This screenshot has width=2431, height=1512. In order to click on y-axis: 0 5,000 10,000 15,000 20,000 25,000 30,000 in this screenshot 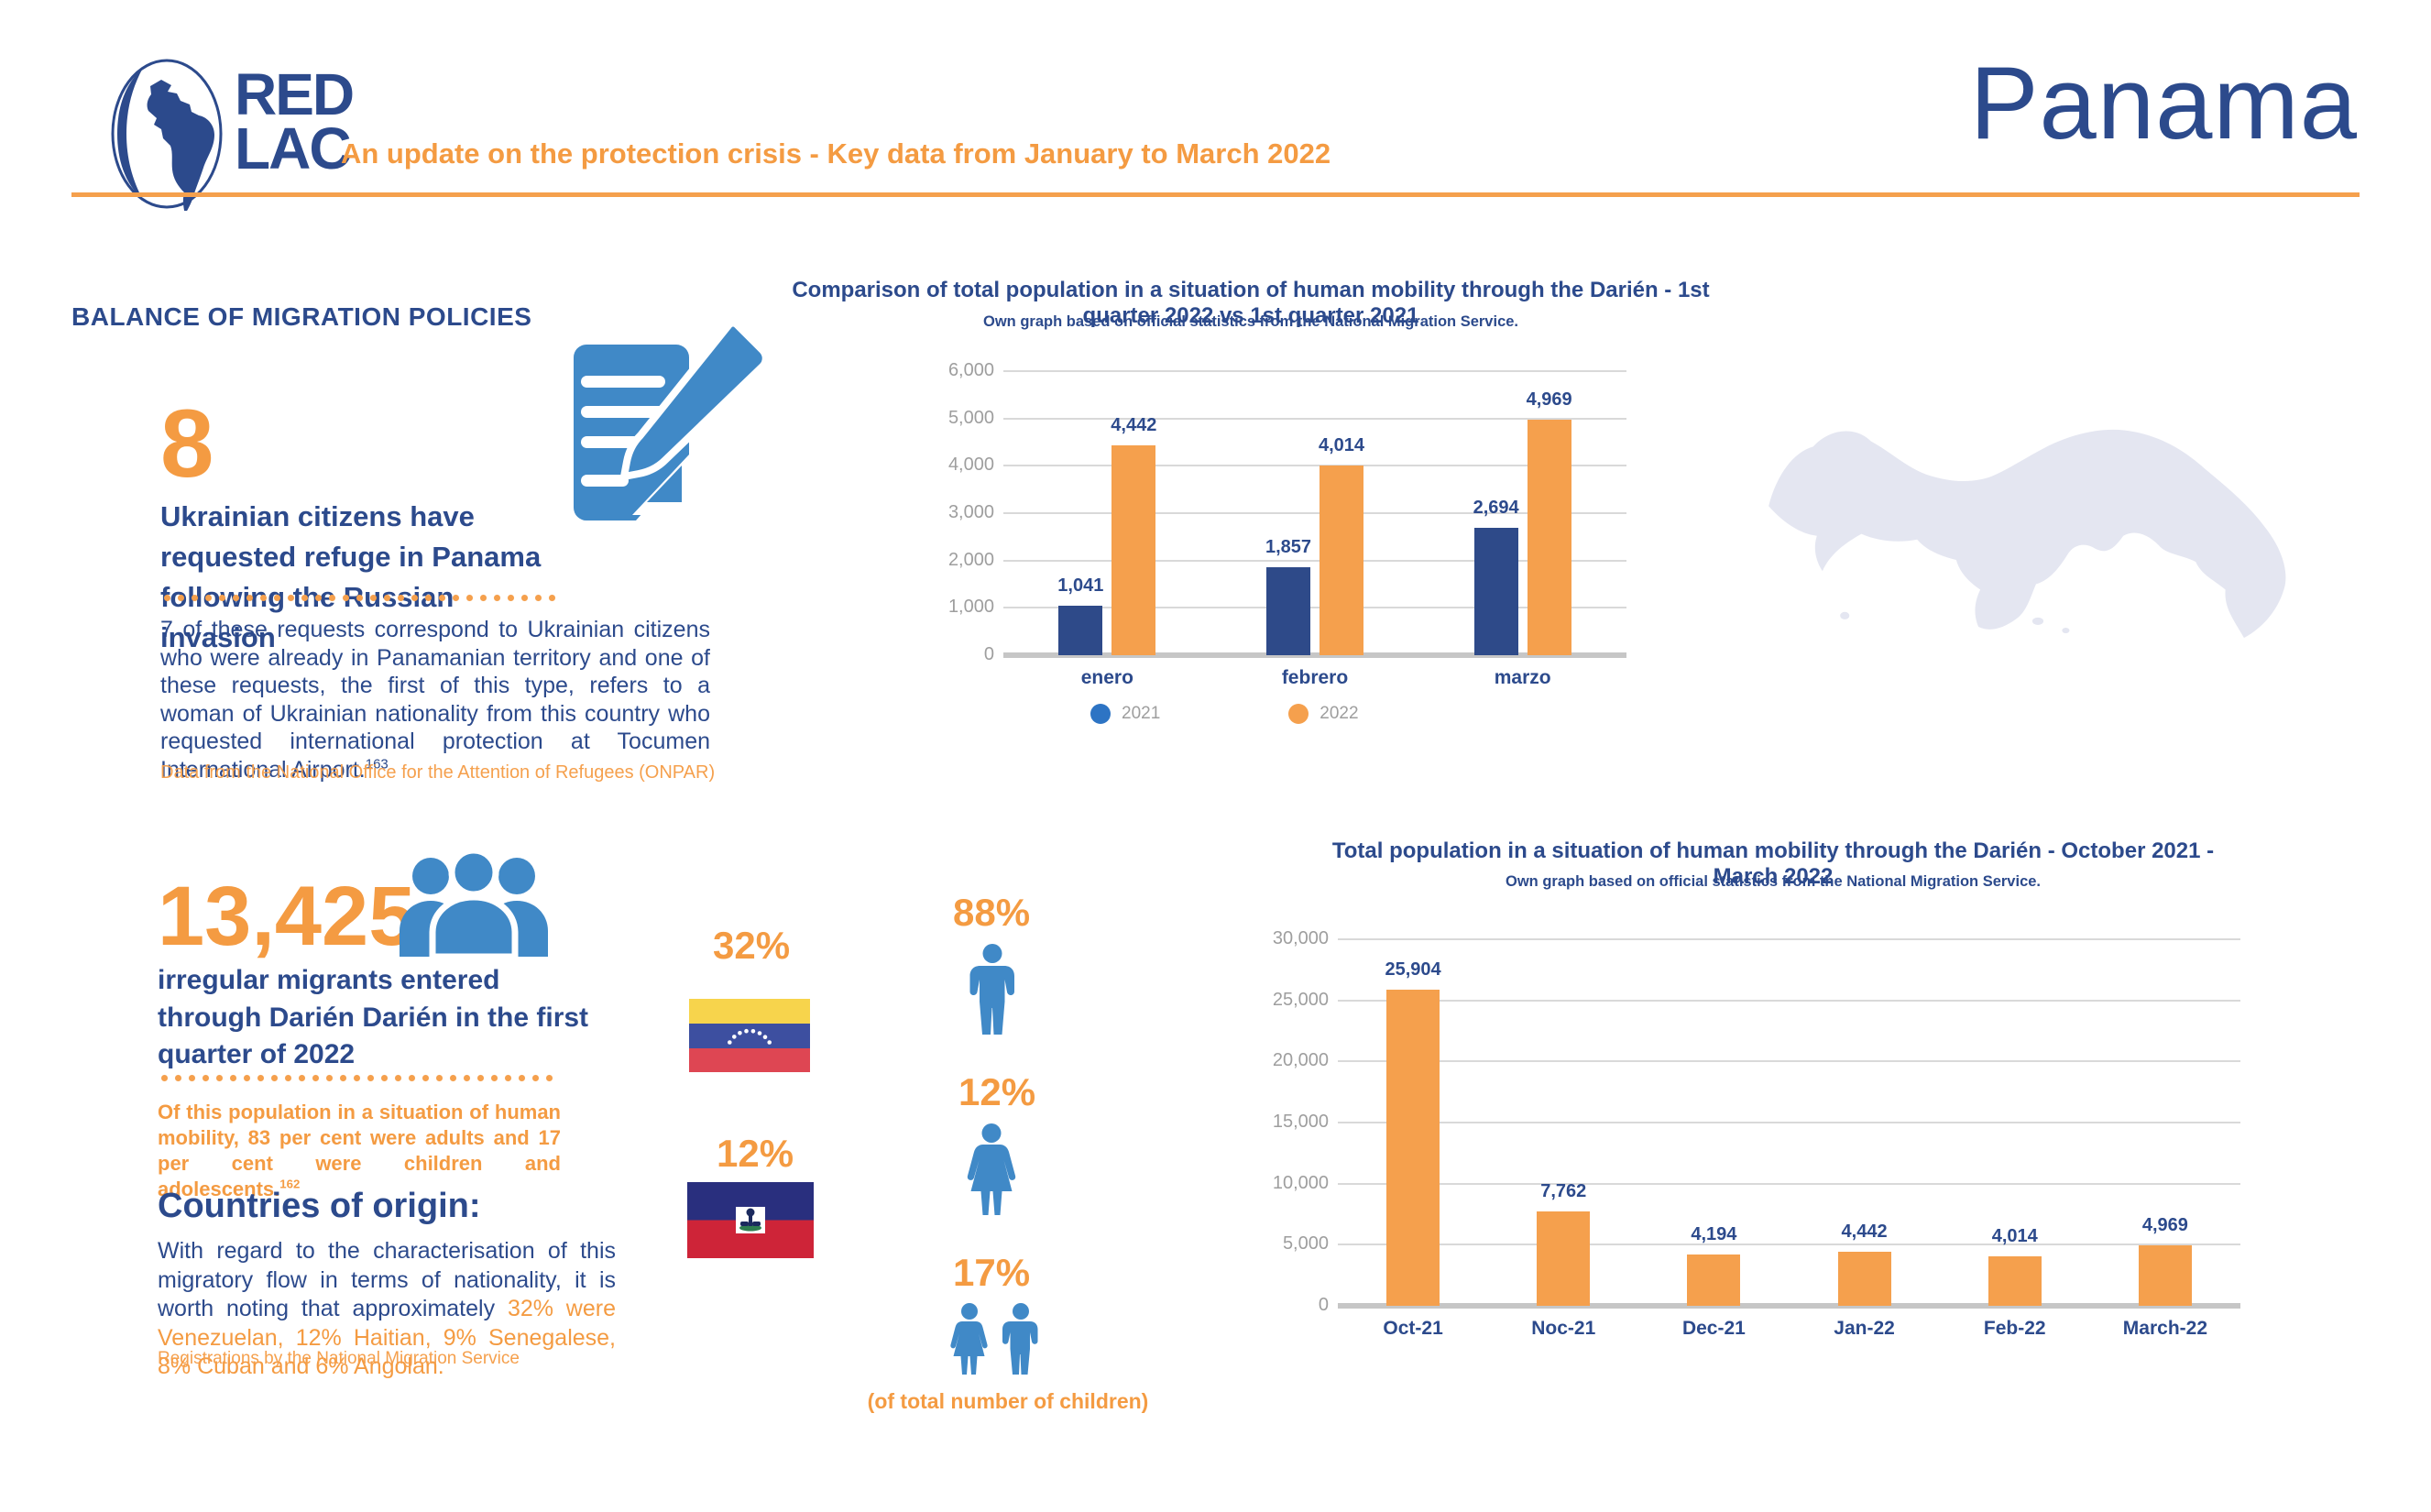, I will do `click(1283, 1121)`.